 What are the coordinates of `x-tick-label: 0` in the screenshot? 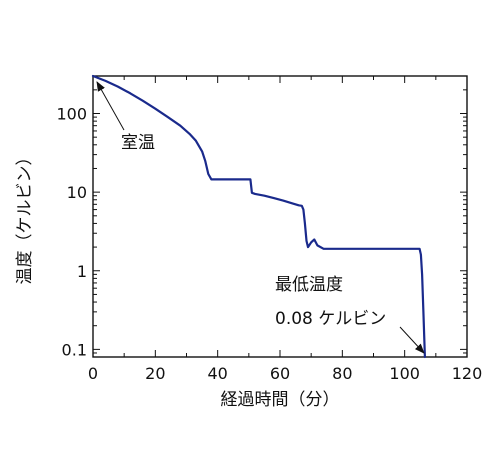 It's located at (93, 373).